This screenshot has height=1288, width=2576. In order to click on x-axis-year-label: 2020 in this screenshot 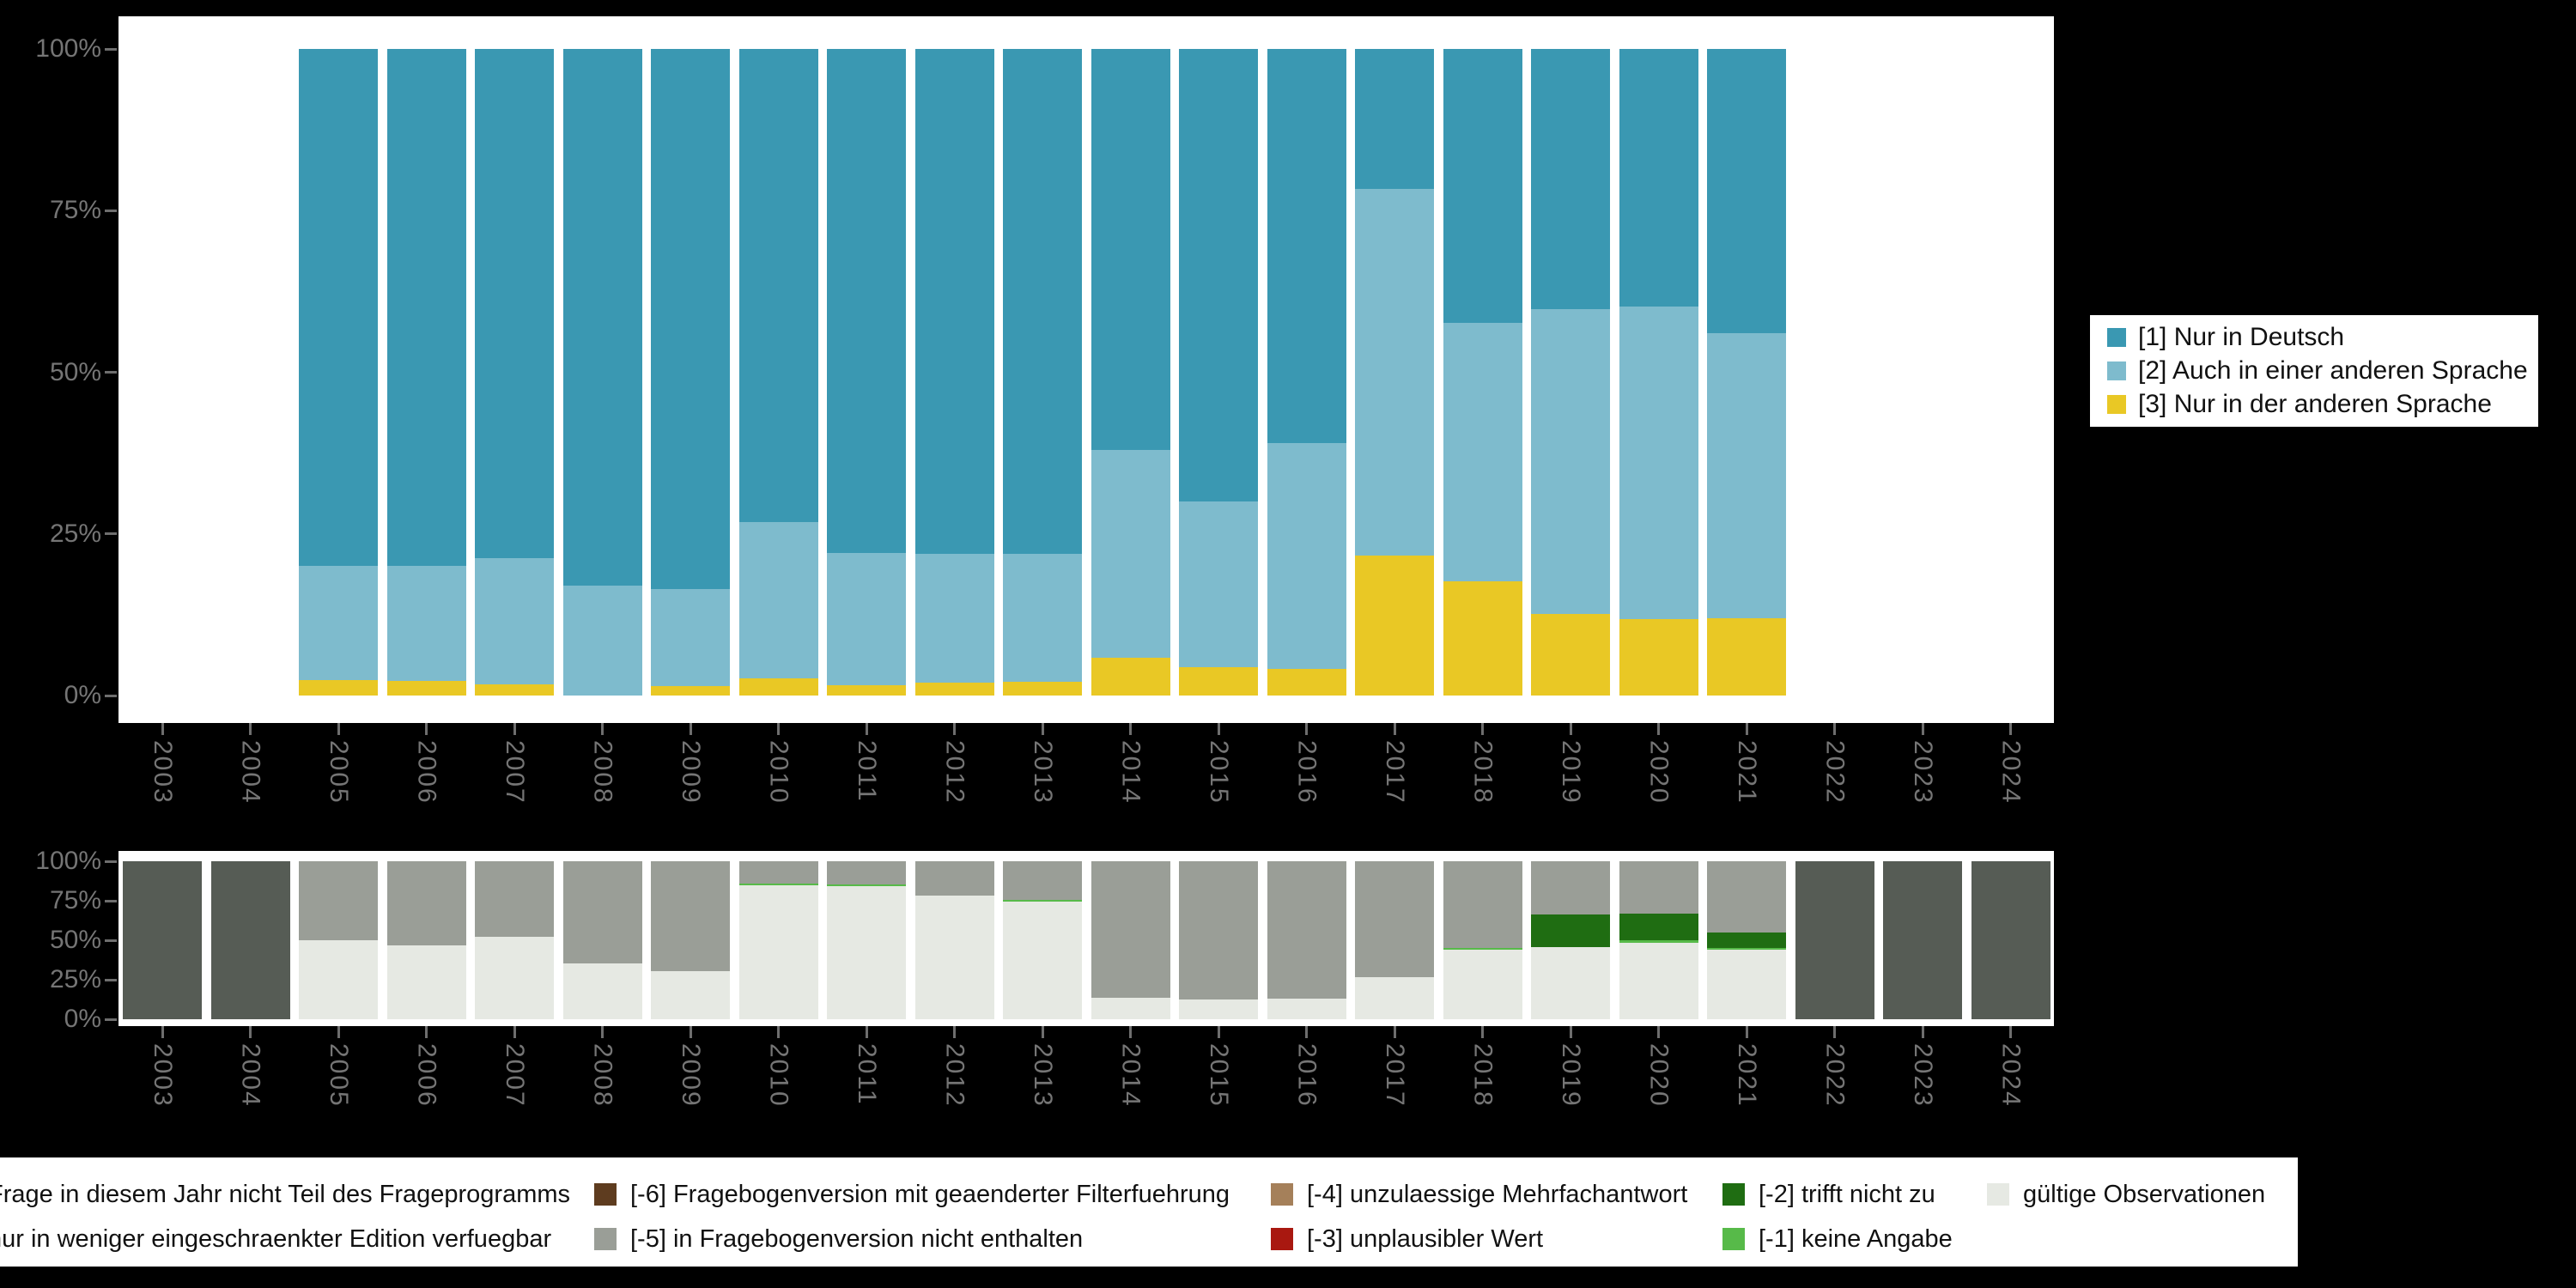, I will do `click(1659, 1075)`.